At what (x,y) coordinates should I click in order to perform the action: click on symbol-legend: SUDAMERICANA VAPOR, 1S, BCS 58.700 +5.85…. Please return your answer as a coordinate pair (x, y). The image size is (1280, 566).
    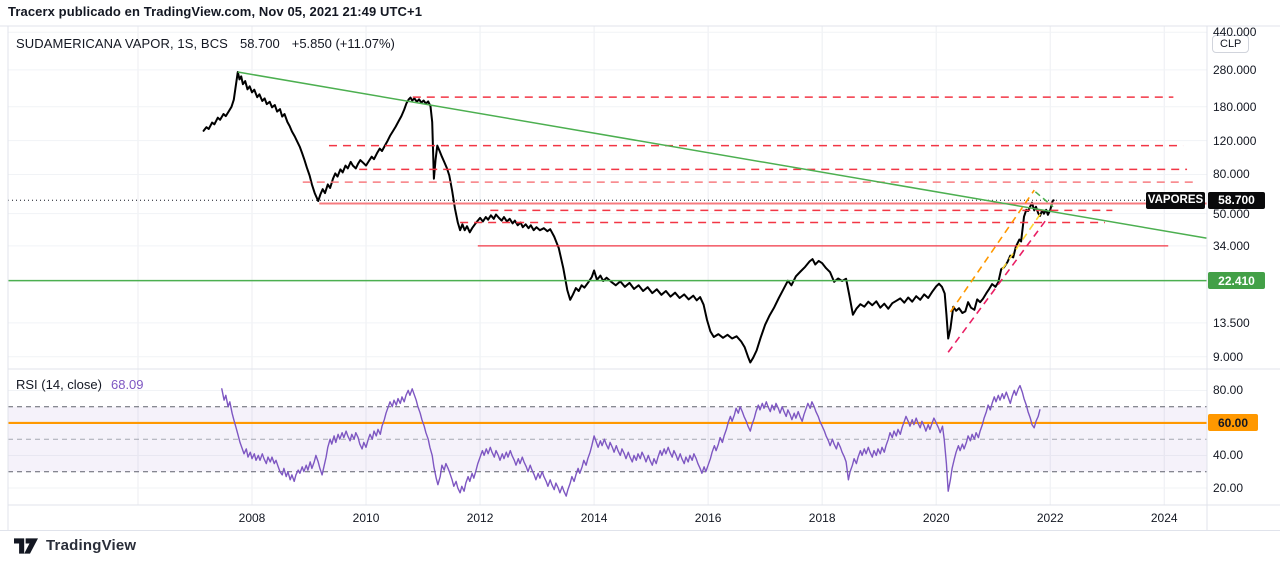
    Looking at the image, I should click on (205, 43).